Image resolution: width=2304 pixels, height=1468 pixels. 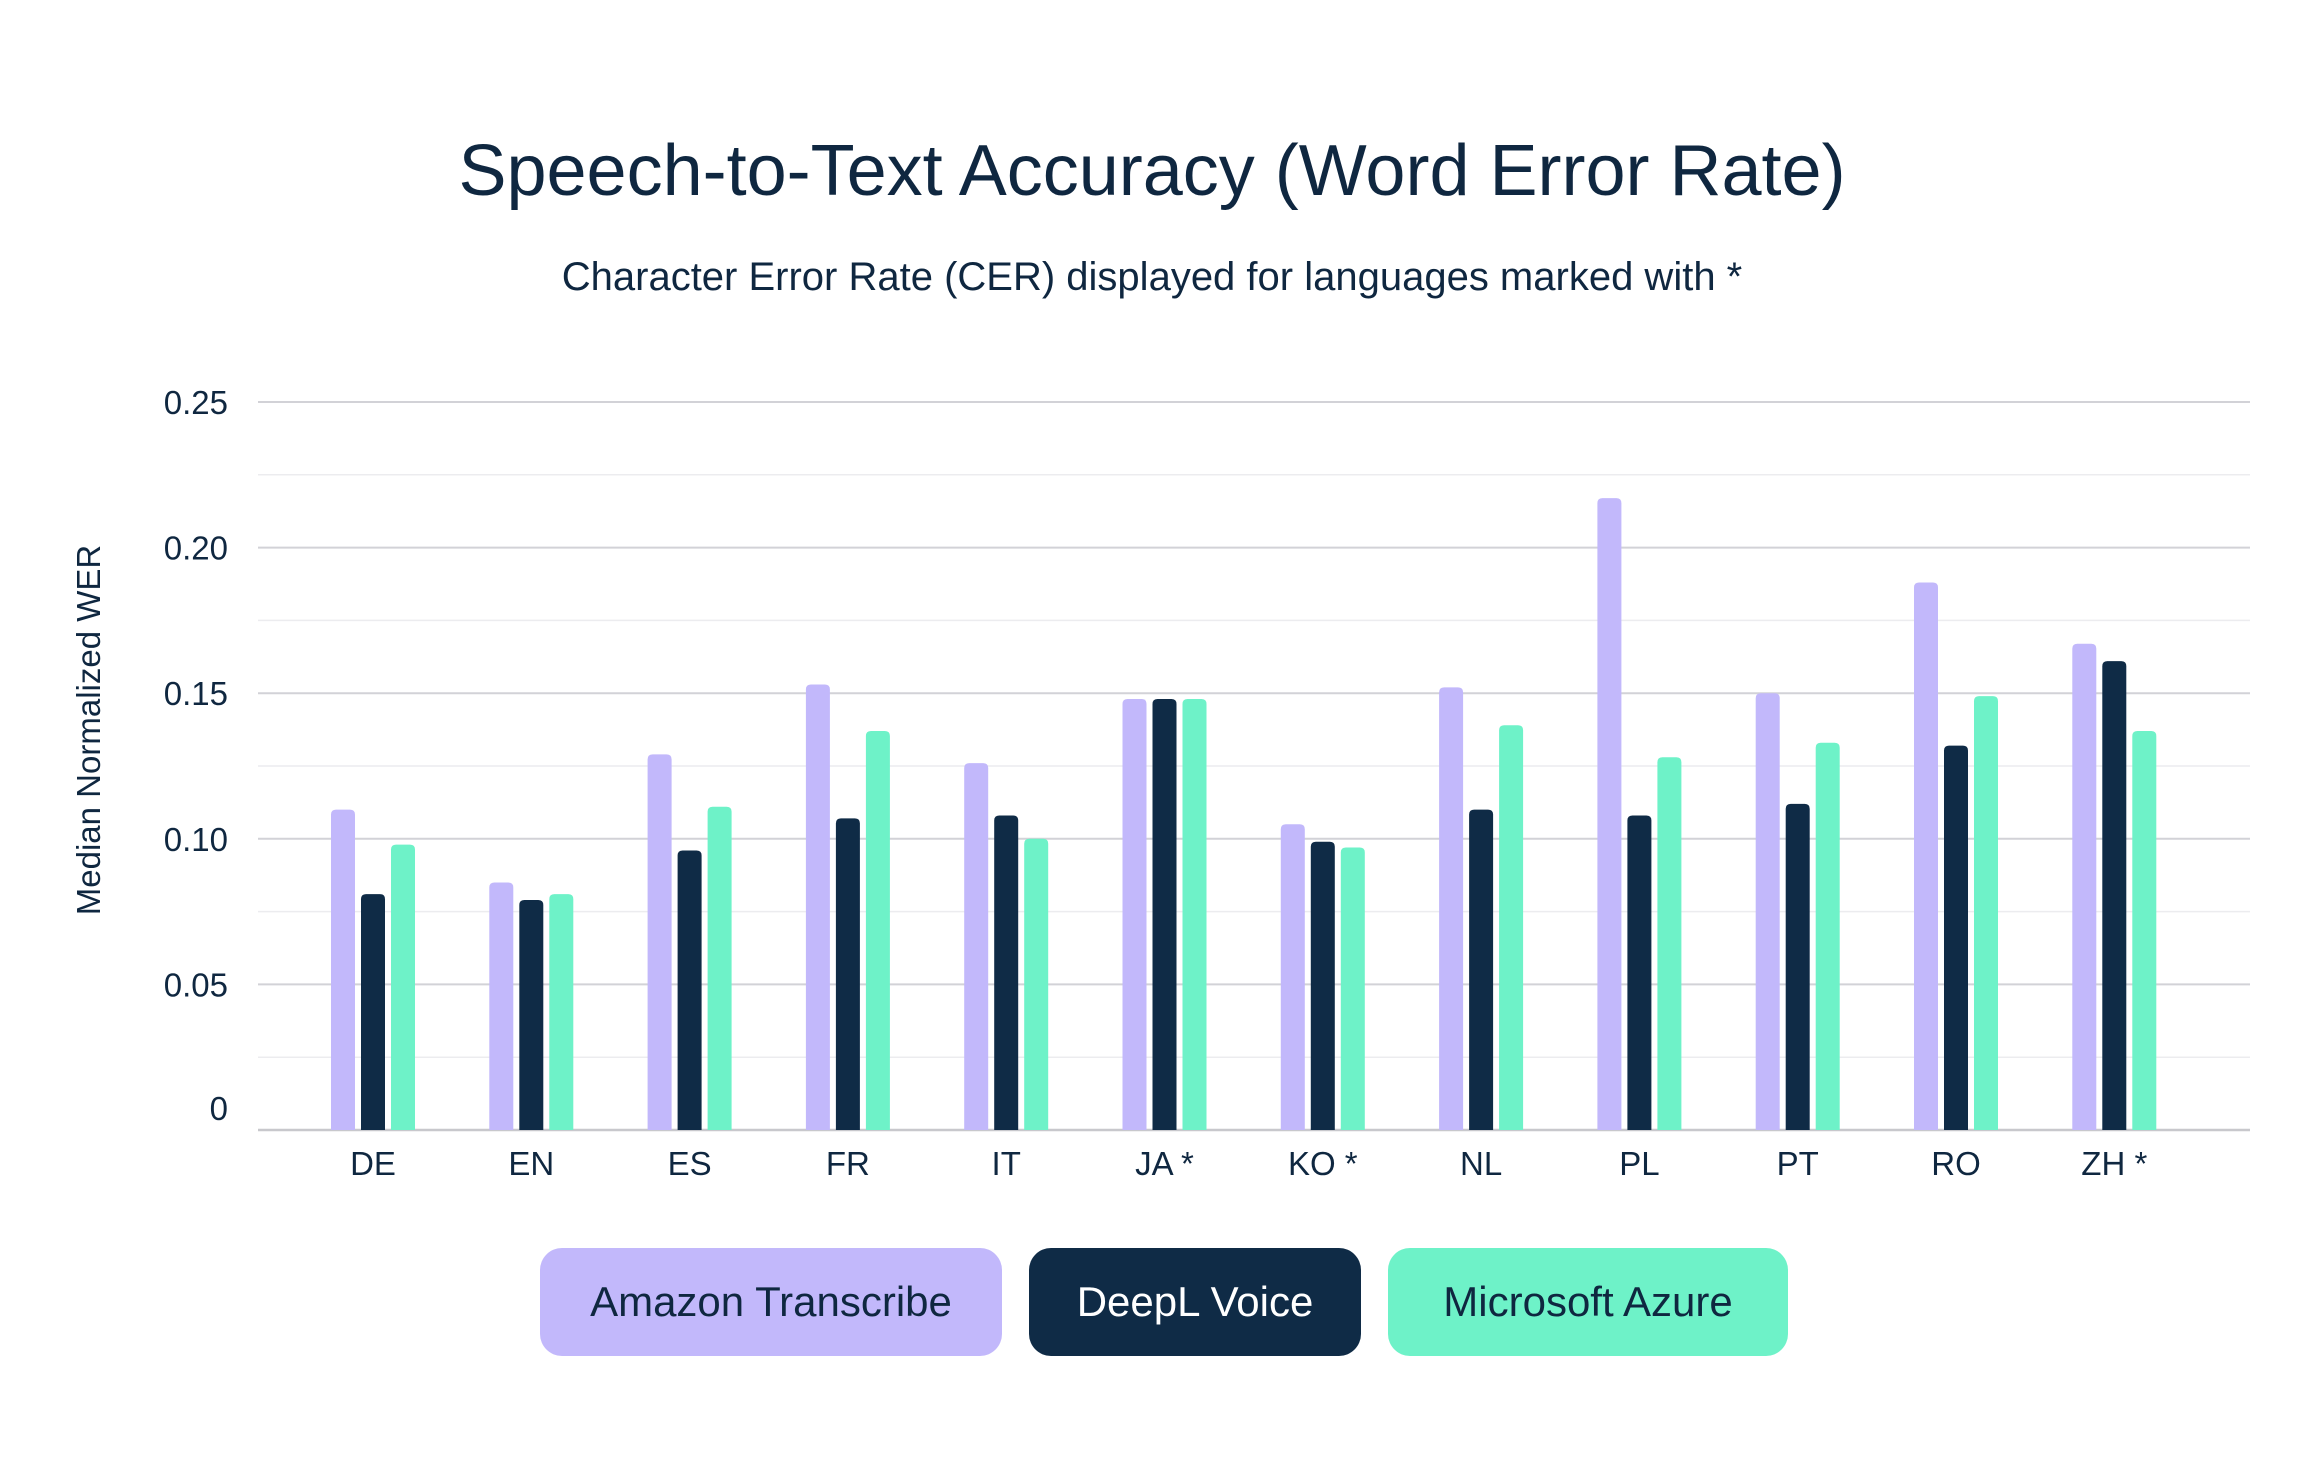 What do you see at coordinates (196, 839) in the screenshot?
I see `y-tick-label: 0.10` at bounding box center [196, 839].